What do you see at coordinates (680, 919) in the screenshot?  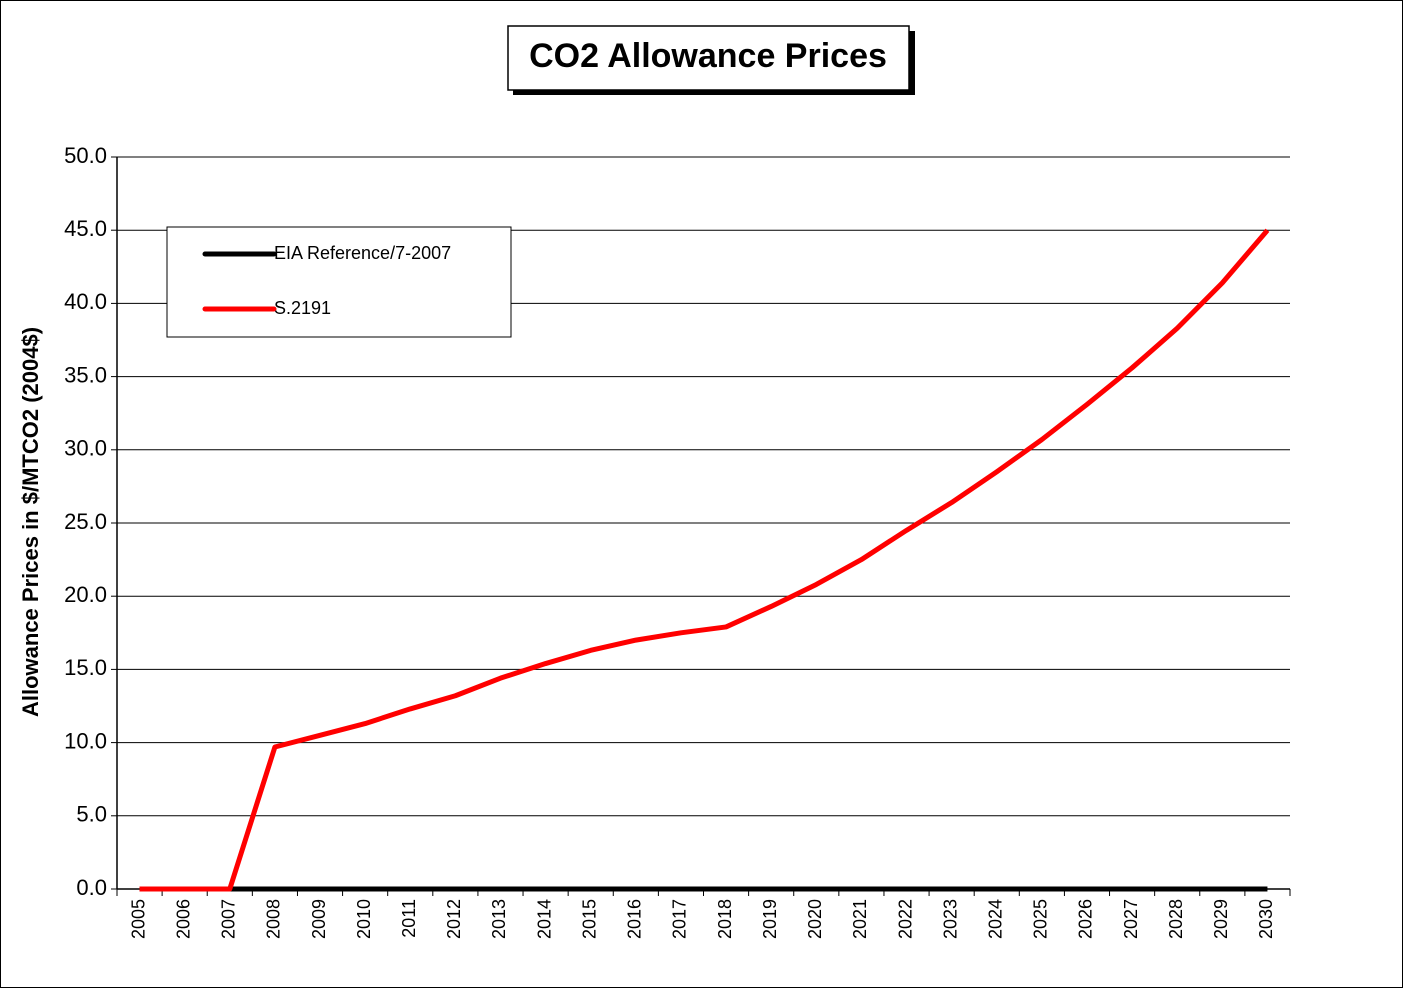 I see `x-tick-label: 2017` at bounding box center [680, 919].